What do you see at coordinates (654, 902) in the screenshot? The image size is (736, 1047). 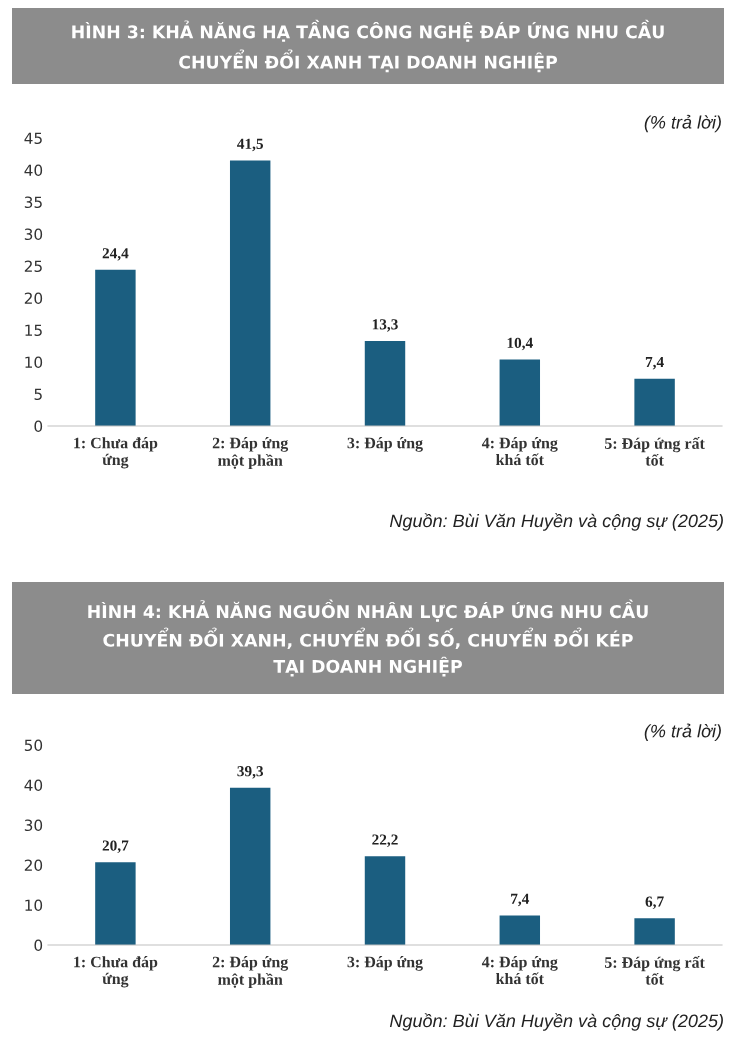 I see `data-label: 6,7` at bounding box center [654, 902].